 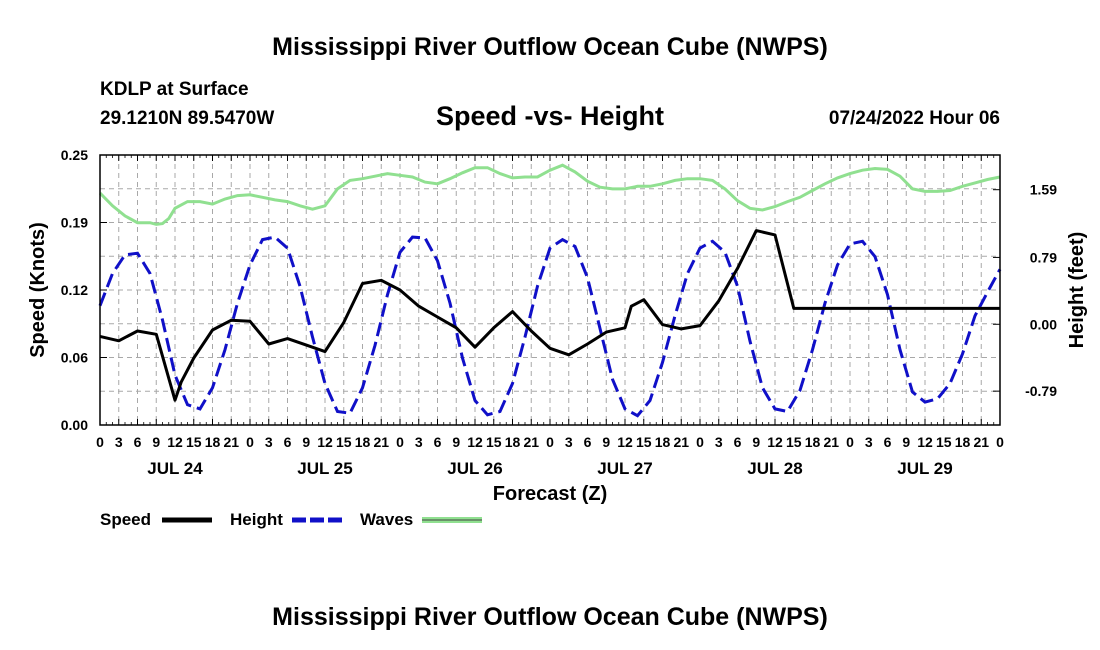 I want to click on legend-height-label: Height, so click(x=256, y=519).